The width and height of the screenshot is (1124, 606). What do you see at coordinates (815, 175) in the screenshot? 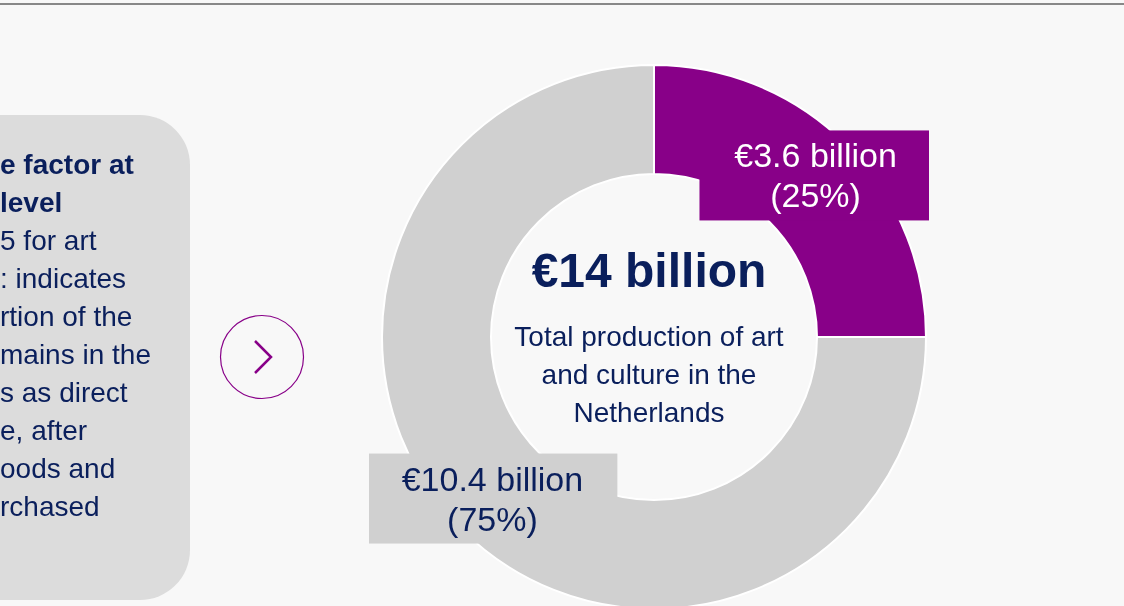
I see `data-label: €3.6 billion (25%)` at bounding box center [815, 175].